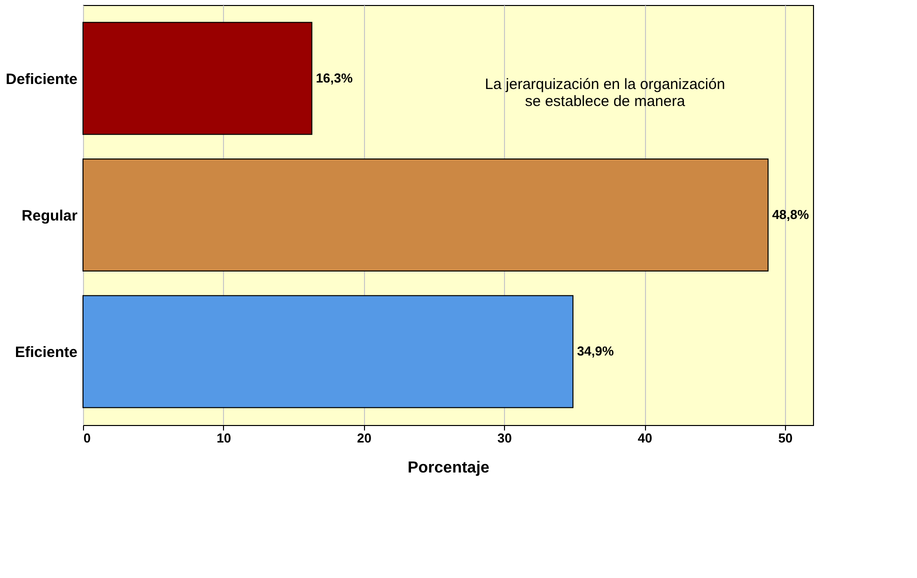  What do you see at coordinates (224, 438) in the screenshot?
I see `x-tick-label: 10` at bounding box center [224, 438].